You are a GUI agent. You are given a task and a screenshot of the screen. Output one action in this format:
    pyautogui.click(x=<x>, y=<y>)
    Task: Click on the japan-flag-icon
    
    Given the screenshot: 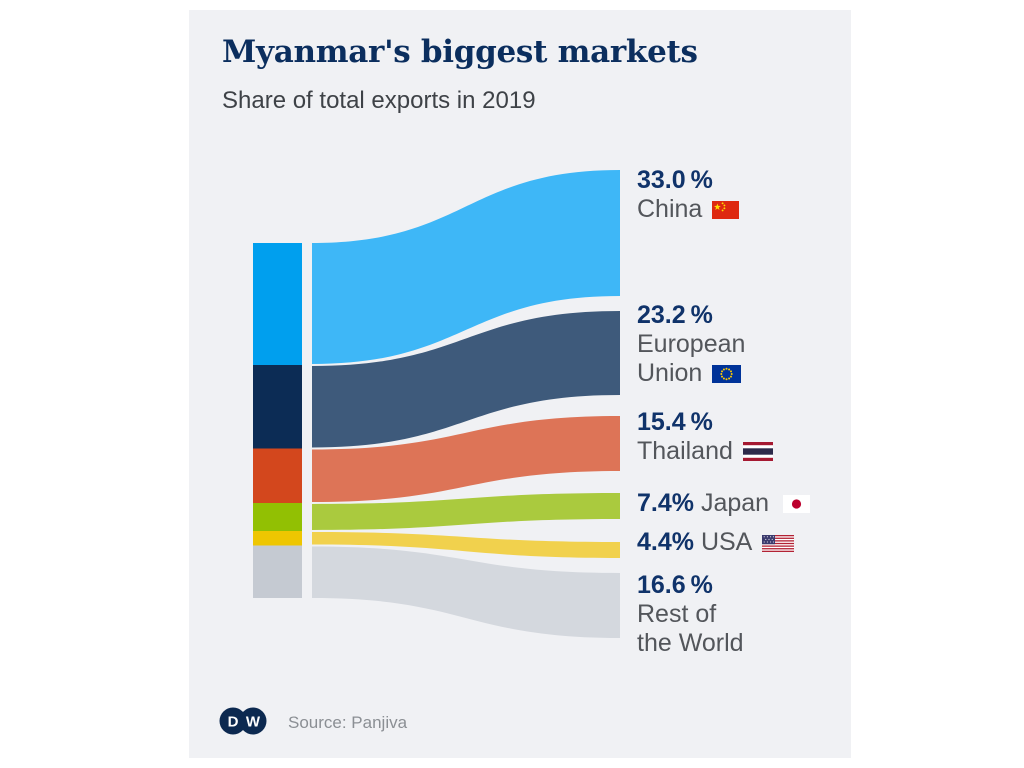 What is the action you would take?
    pyautogui.click(x=797, y=504)
    